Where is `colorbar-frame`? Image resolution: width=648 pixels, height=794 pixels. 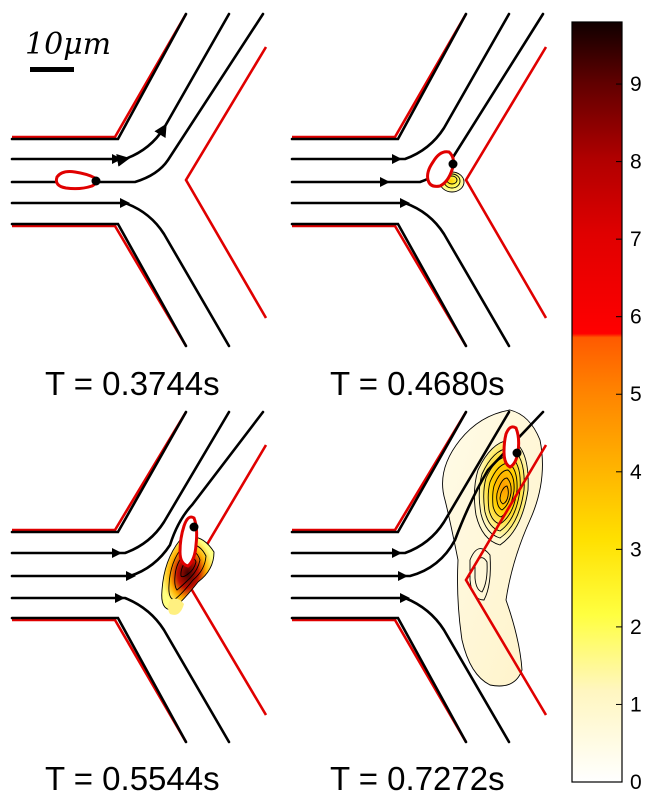 colorbar-frame is located at coordinates (597, 402).